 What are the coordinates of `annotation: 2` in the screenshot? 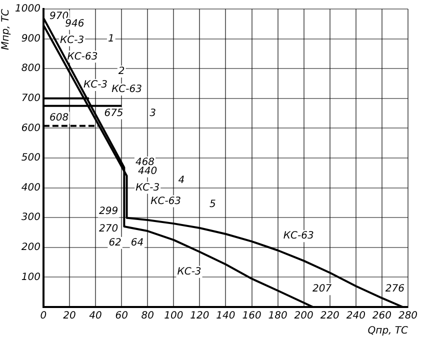 It's located at (121, 72).